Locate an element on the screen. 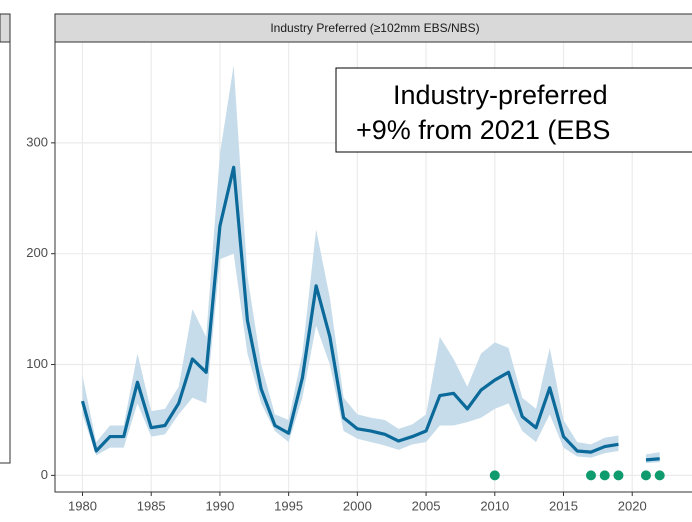  strip is located at coordinates (373, 28).